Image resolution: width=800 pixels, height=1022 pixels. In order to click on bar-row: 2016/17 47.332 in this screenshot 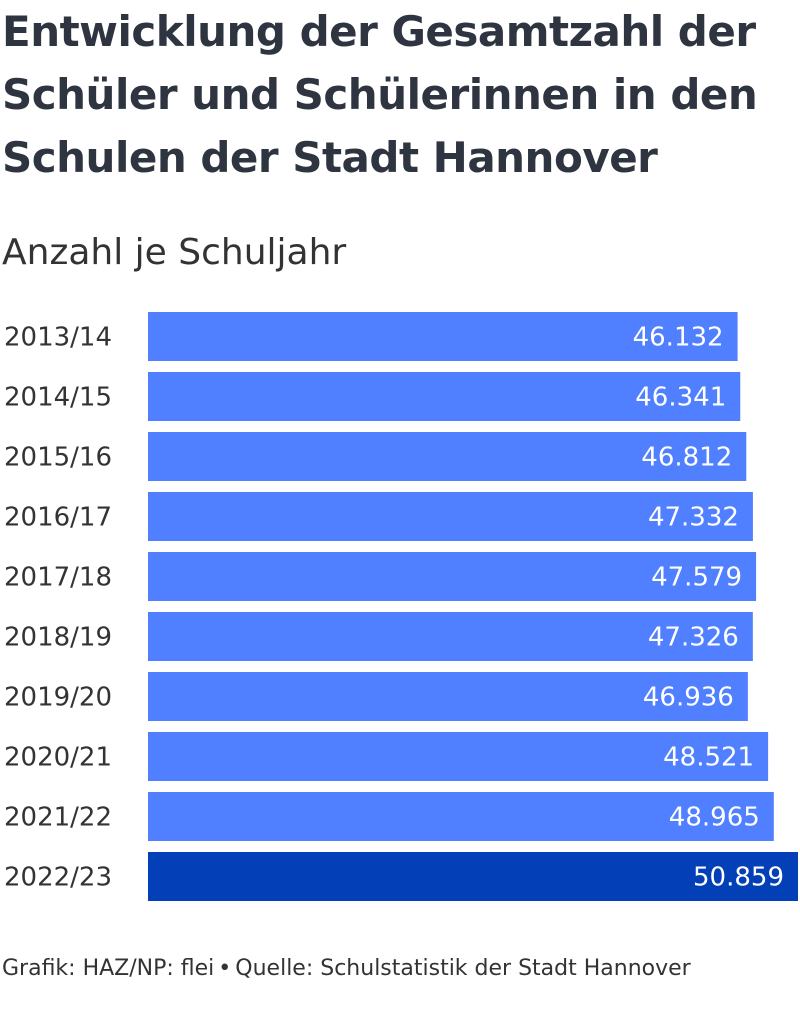, I will do `click(378, 516)`.